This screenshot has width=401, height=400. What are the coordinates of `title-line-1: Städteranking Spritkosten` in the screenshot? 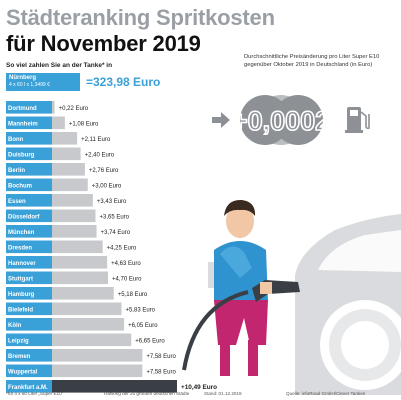 It's located at (140, 17).